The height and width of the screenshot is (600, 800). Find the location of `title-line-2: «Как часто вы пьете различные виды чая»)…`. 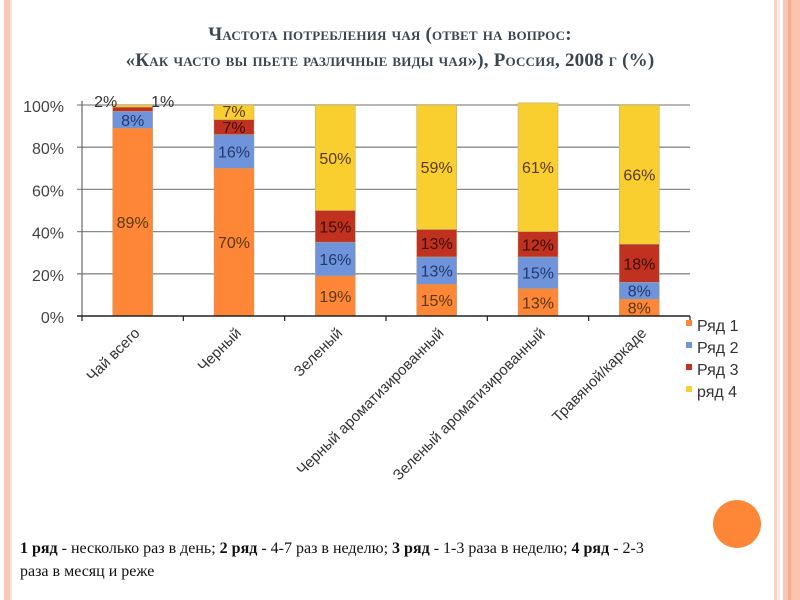

title-line-2: «Как часто вы пьете различные виды чая»)… is located at coordinates (390, 60).